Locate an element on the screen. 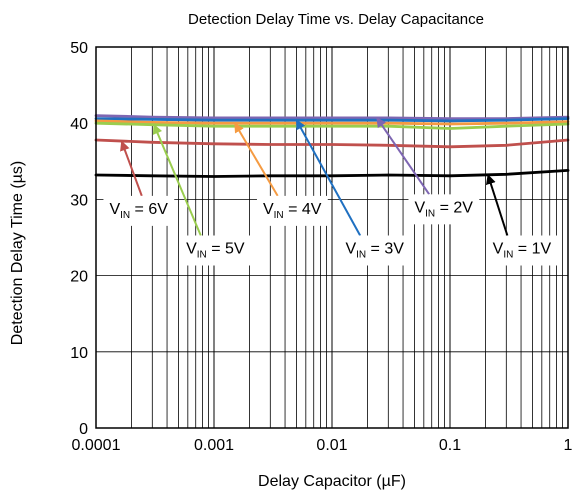 The height and width of the screenshot is (496, 572). annotation-label: VIN = 2V is located at coordinates (443, 209).